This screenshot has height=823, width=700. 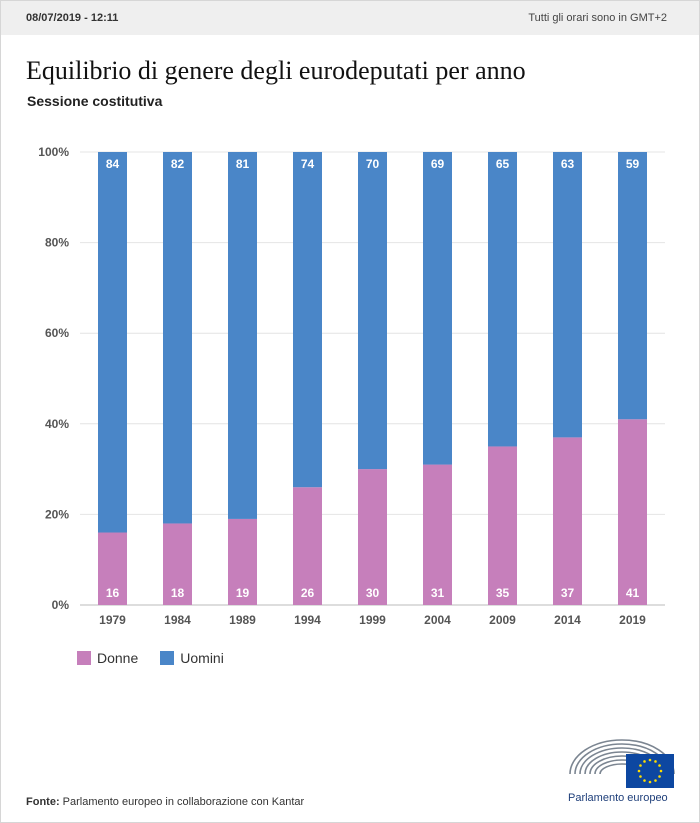 What do you see at coordinates (372, 620) in the screenshot?
I see `x-tick-label: 1999` at bounding box center [372, 620].